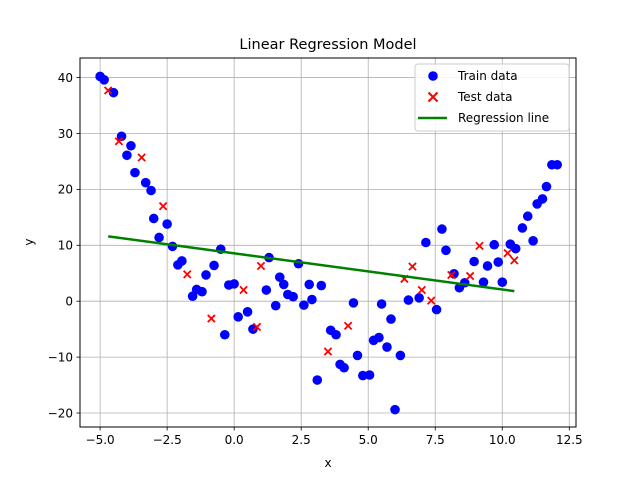 This screenshot has height=484, width=640. Describe the element at coordinates (502, 440) in the screenshot. I see `x-tick-label: 10.0` at that location.